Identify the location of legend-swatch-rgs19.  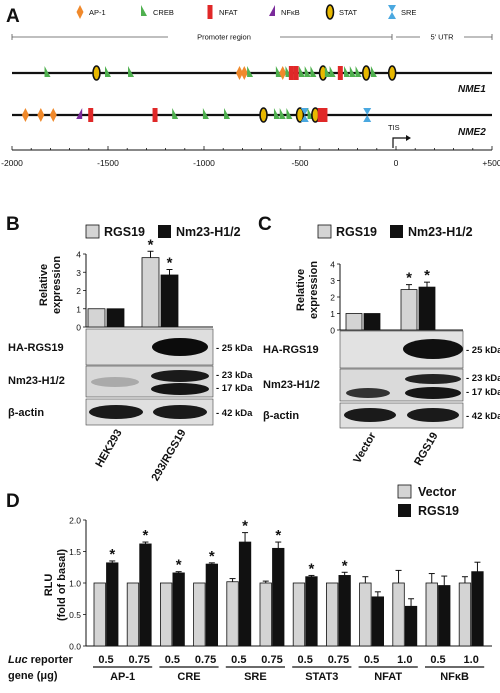
(92, 231).